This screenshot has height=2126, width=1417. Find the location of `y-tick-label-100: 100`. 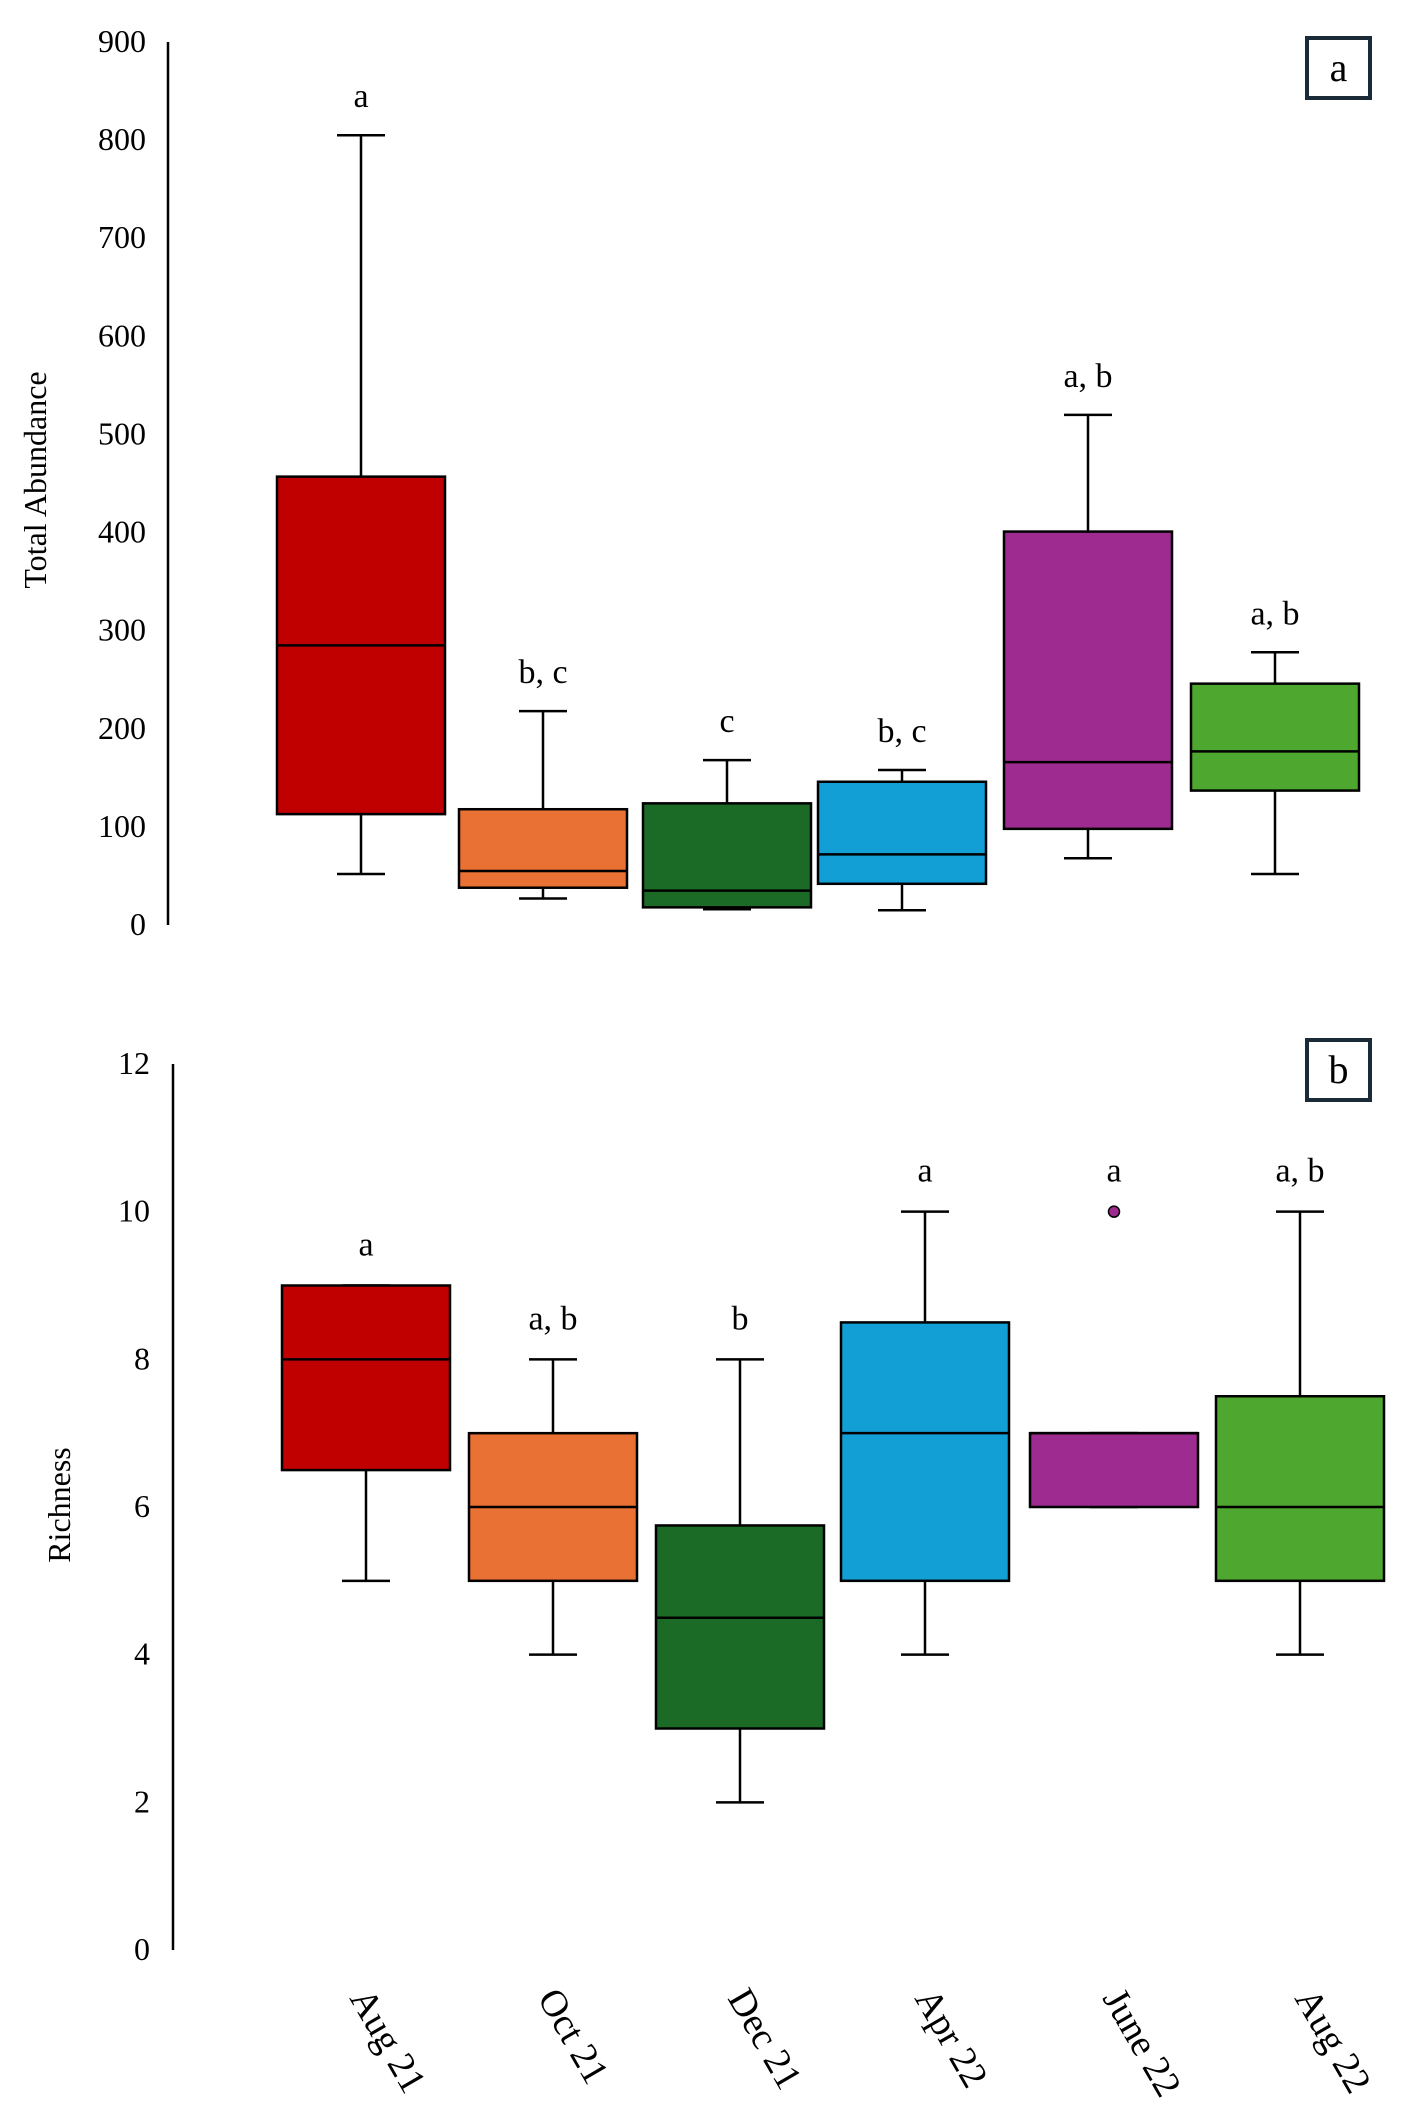

y-tick-label-100: 100 is located at coordinates (122, 826).